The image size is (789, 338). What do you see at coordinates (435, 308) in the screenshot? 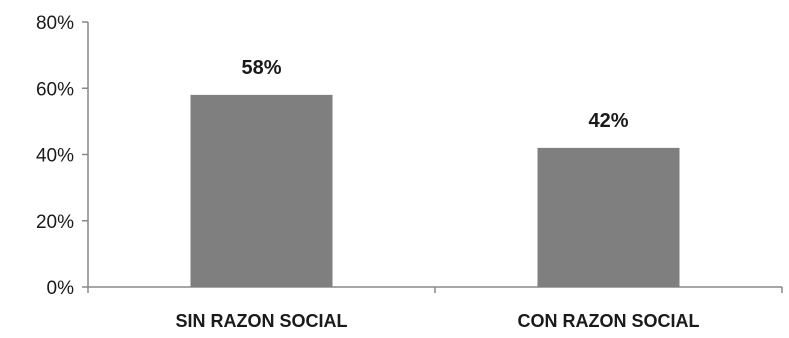
I see `x-axis: SIN RAZON SOCIAL CON RAZON SOCIAL` at bounding box center [435, 308].